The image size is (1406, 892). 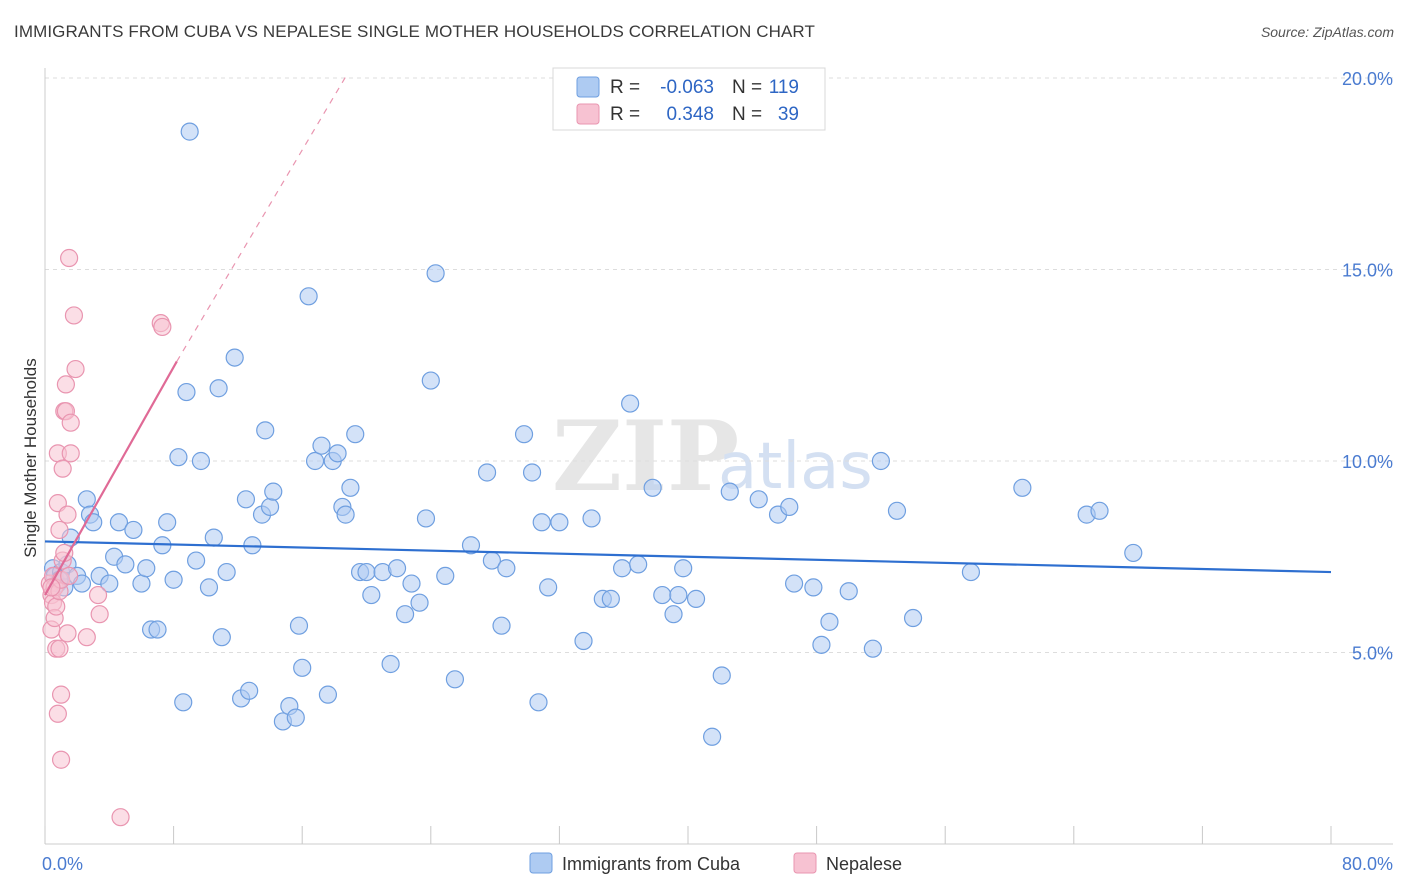 What do you see at coordinates (784, 87) in the screenshot?
I see `stats-n-value-cuba: 119` at bounding box center [784, 87].